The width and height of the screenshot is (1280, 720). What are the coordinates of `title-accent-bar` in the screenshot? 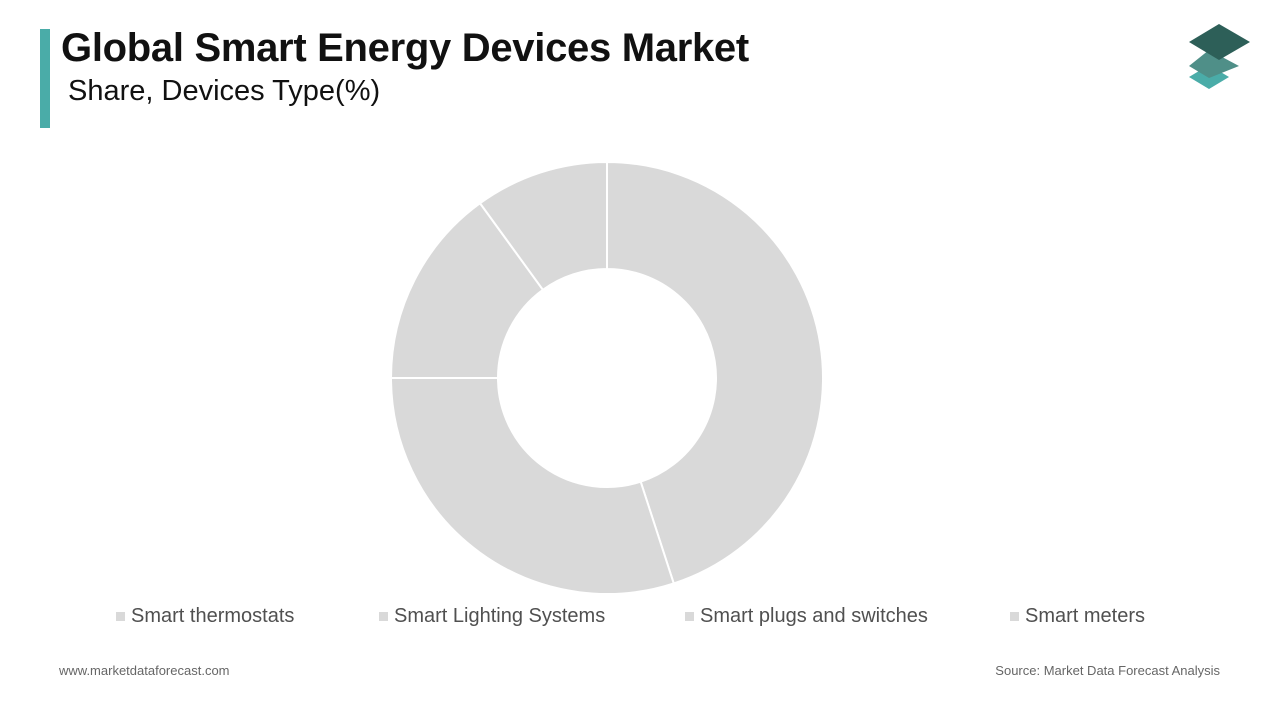 It's located at (45, 78).